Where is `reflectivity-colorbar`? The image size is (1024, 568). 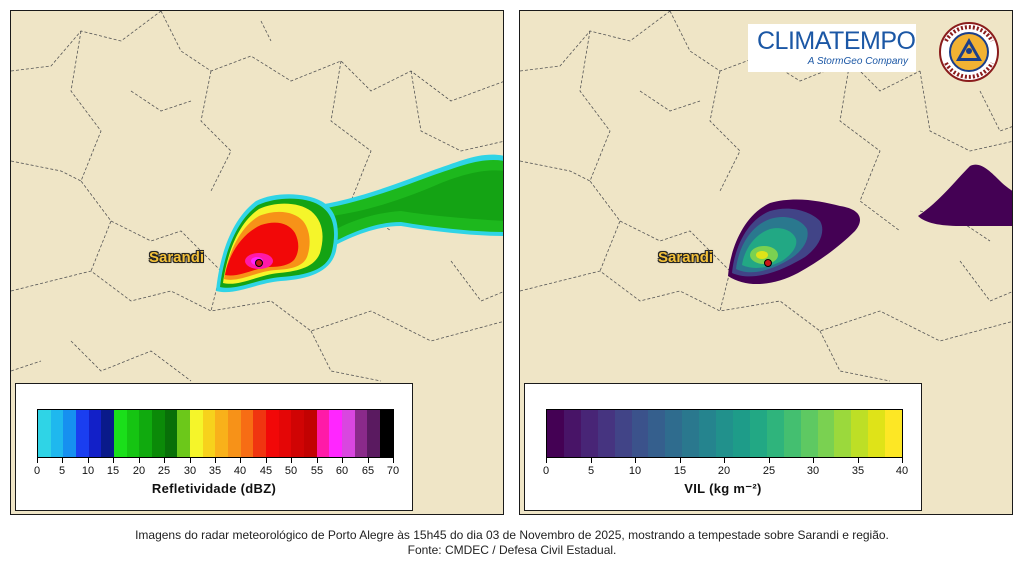
reflectivity-colorbar is located at coordinates (215, 433).